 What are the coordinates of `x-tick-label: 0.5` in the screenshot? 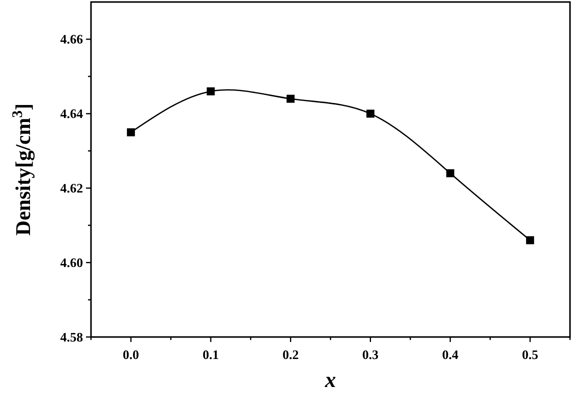 It's located at (530, 354).